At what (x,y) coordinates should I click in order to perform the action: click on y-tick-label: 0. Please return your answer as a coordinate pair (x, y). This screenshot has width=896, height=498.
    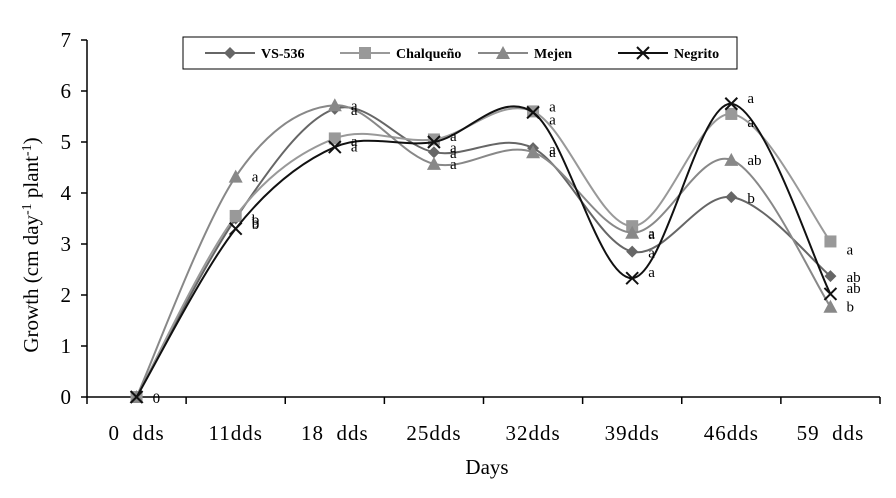
    Looking at the image, I should click on (66, 397).